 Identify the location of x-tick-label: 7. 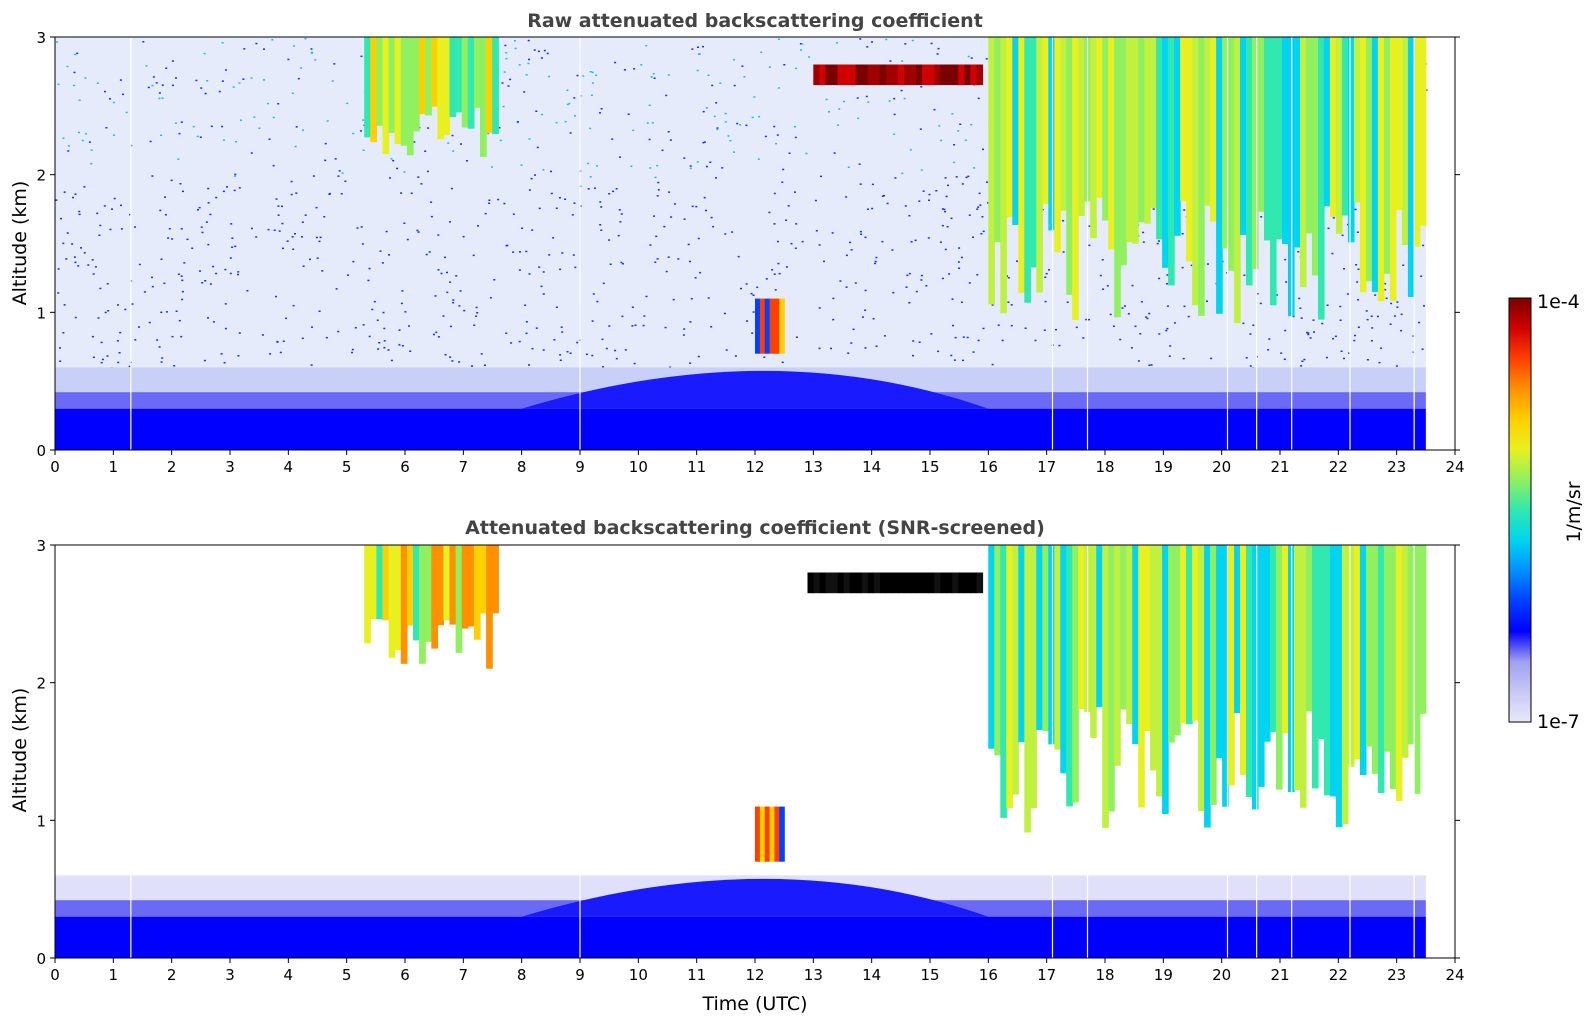
(464, 975).